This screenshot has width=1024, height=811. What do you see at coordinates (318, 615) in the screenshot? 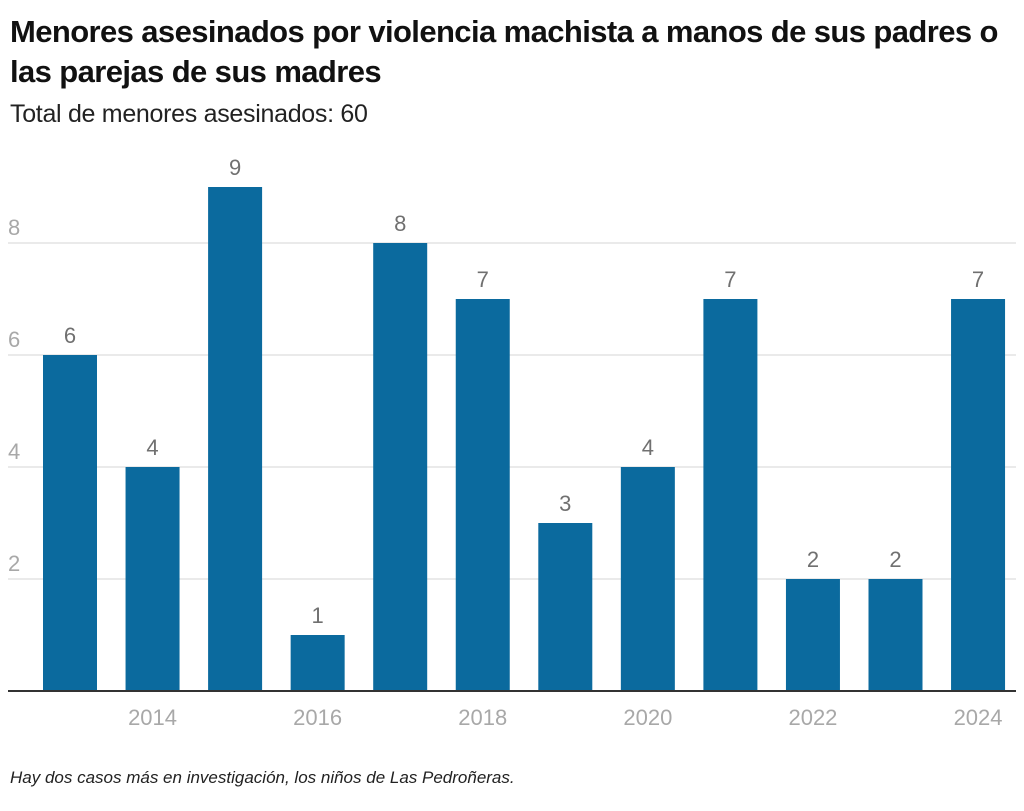
I see `value-label-2016: 1` at bounding box center [318, 615].